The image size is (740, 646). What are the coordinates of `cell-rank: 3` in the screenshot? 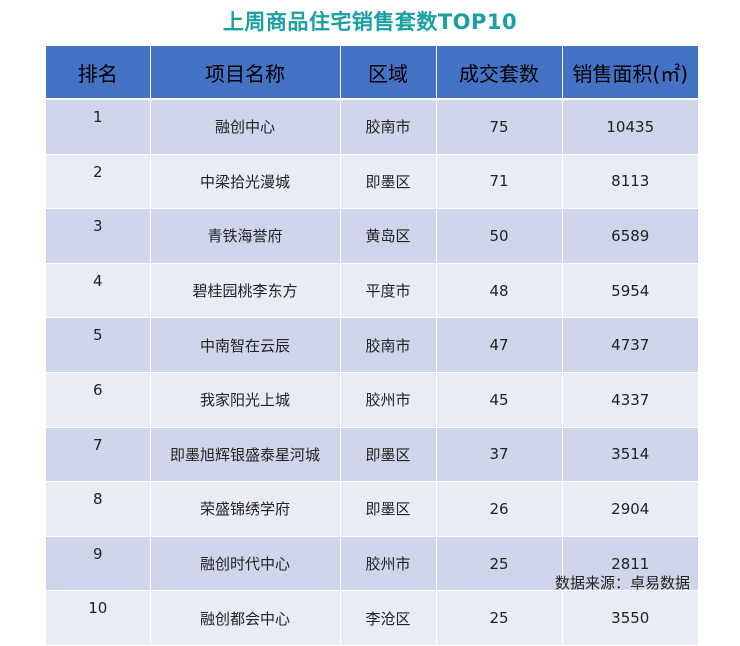 It's located at (98, 236).